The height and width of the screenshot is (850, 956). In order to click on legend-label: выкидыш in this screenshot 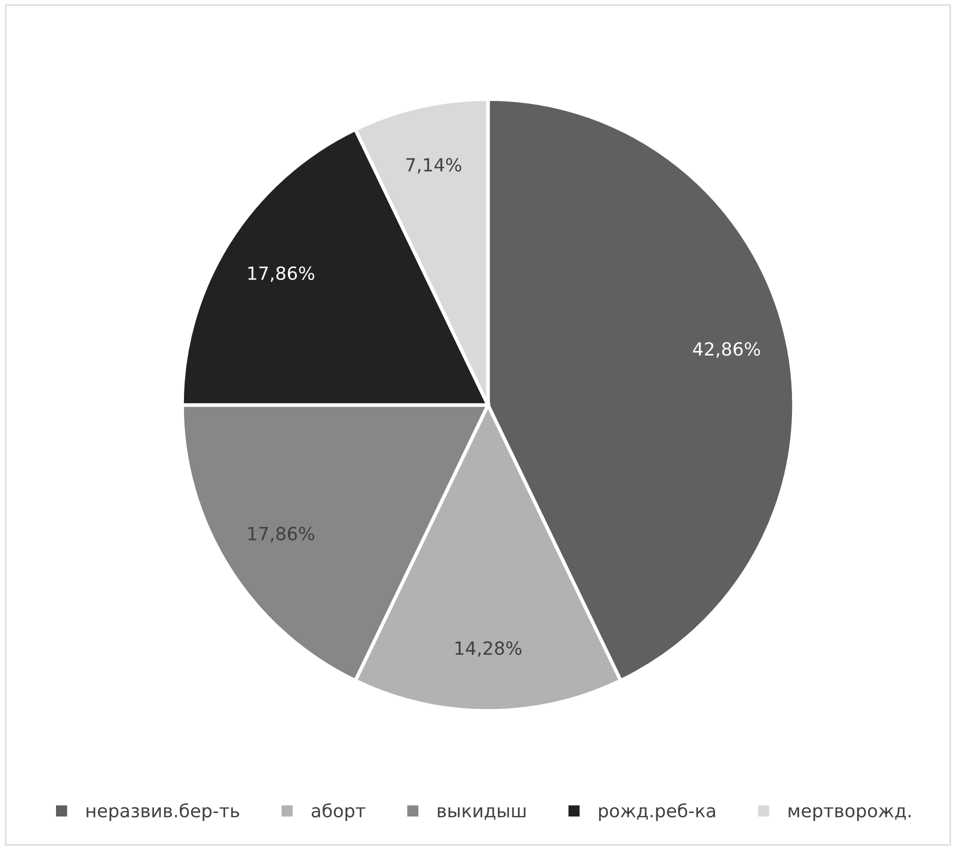, I will do `click(482, 813)`.